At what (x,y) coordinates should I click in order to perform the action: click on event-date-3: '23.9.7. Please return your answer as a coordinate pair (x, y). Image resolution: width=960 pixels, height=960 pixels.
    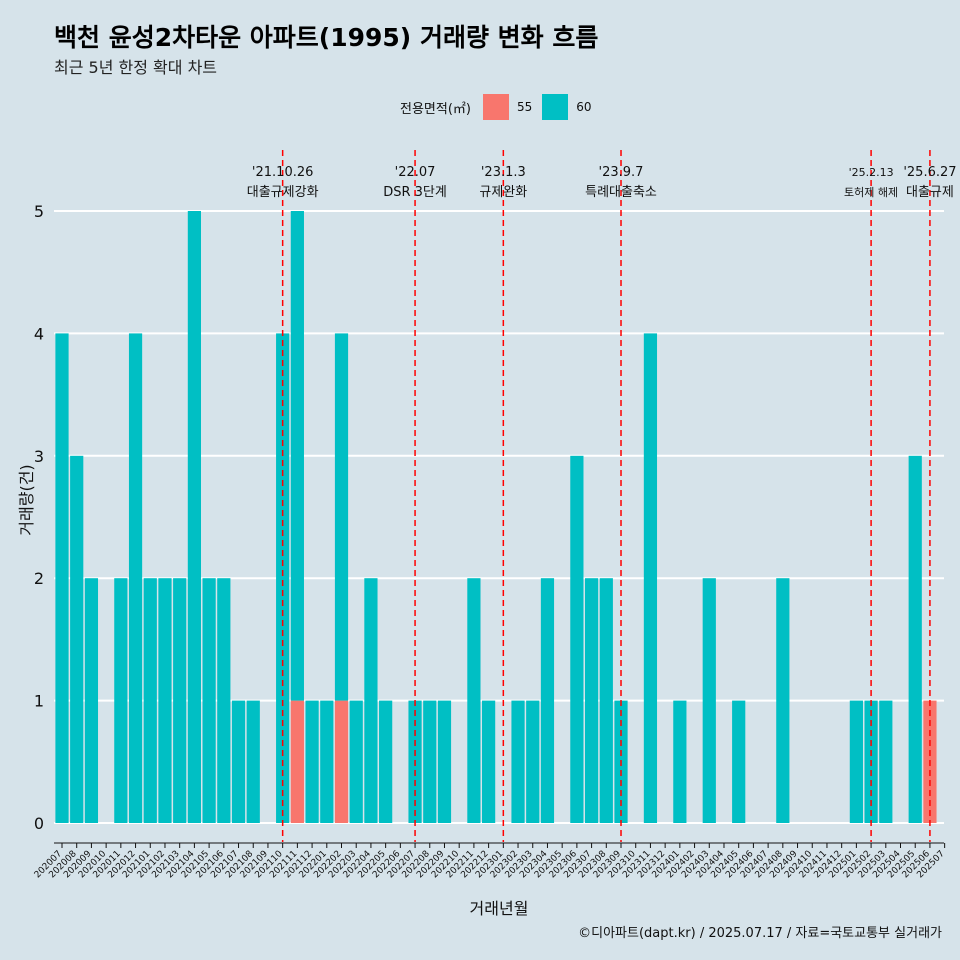
    Looking at the image, I should click on (621, 172).